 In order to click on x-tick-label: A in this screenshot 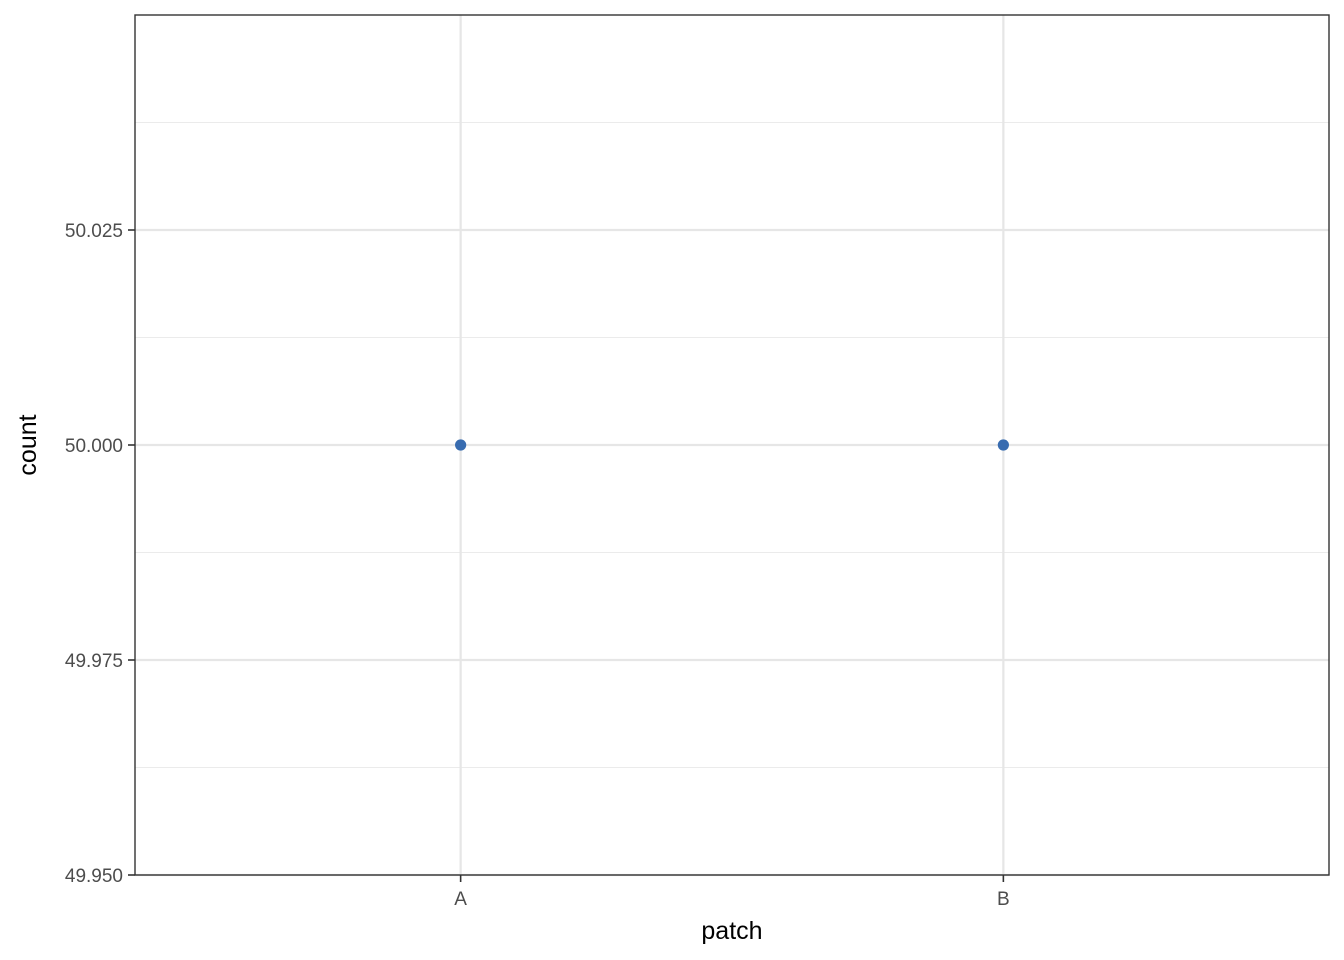, I will do `click(460, 899)`.